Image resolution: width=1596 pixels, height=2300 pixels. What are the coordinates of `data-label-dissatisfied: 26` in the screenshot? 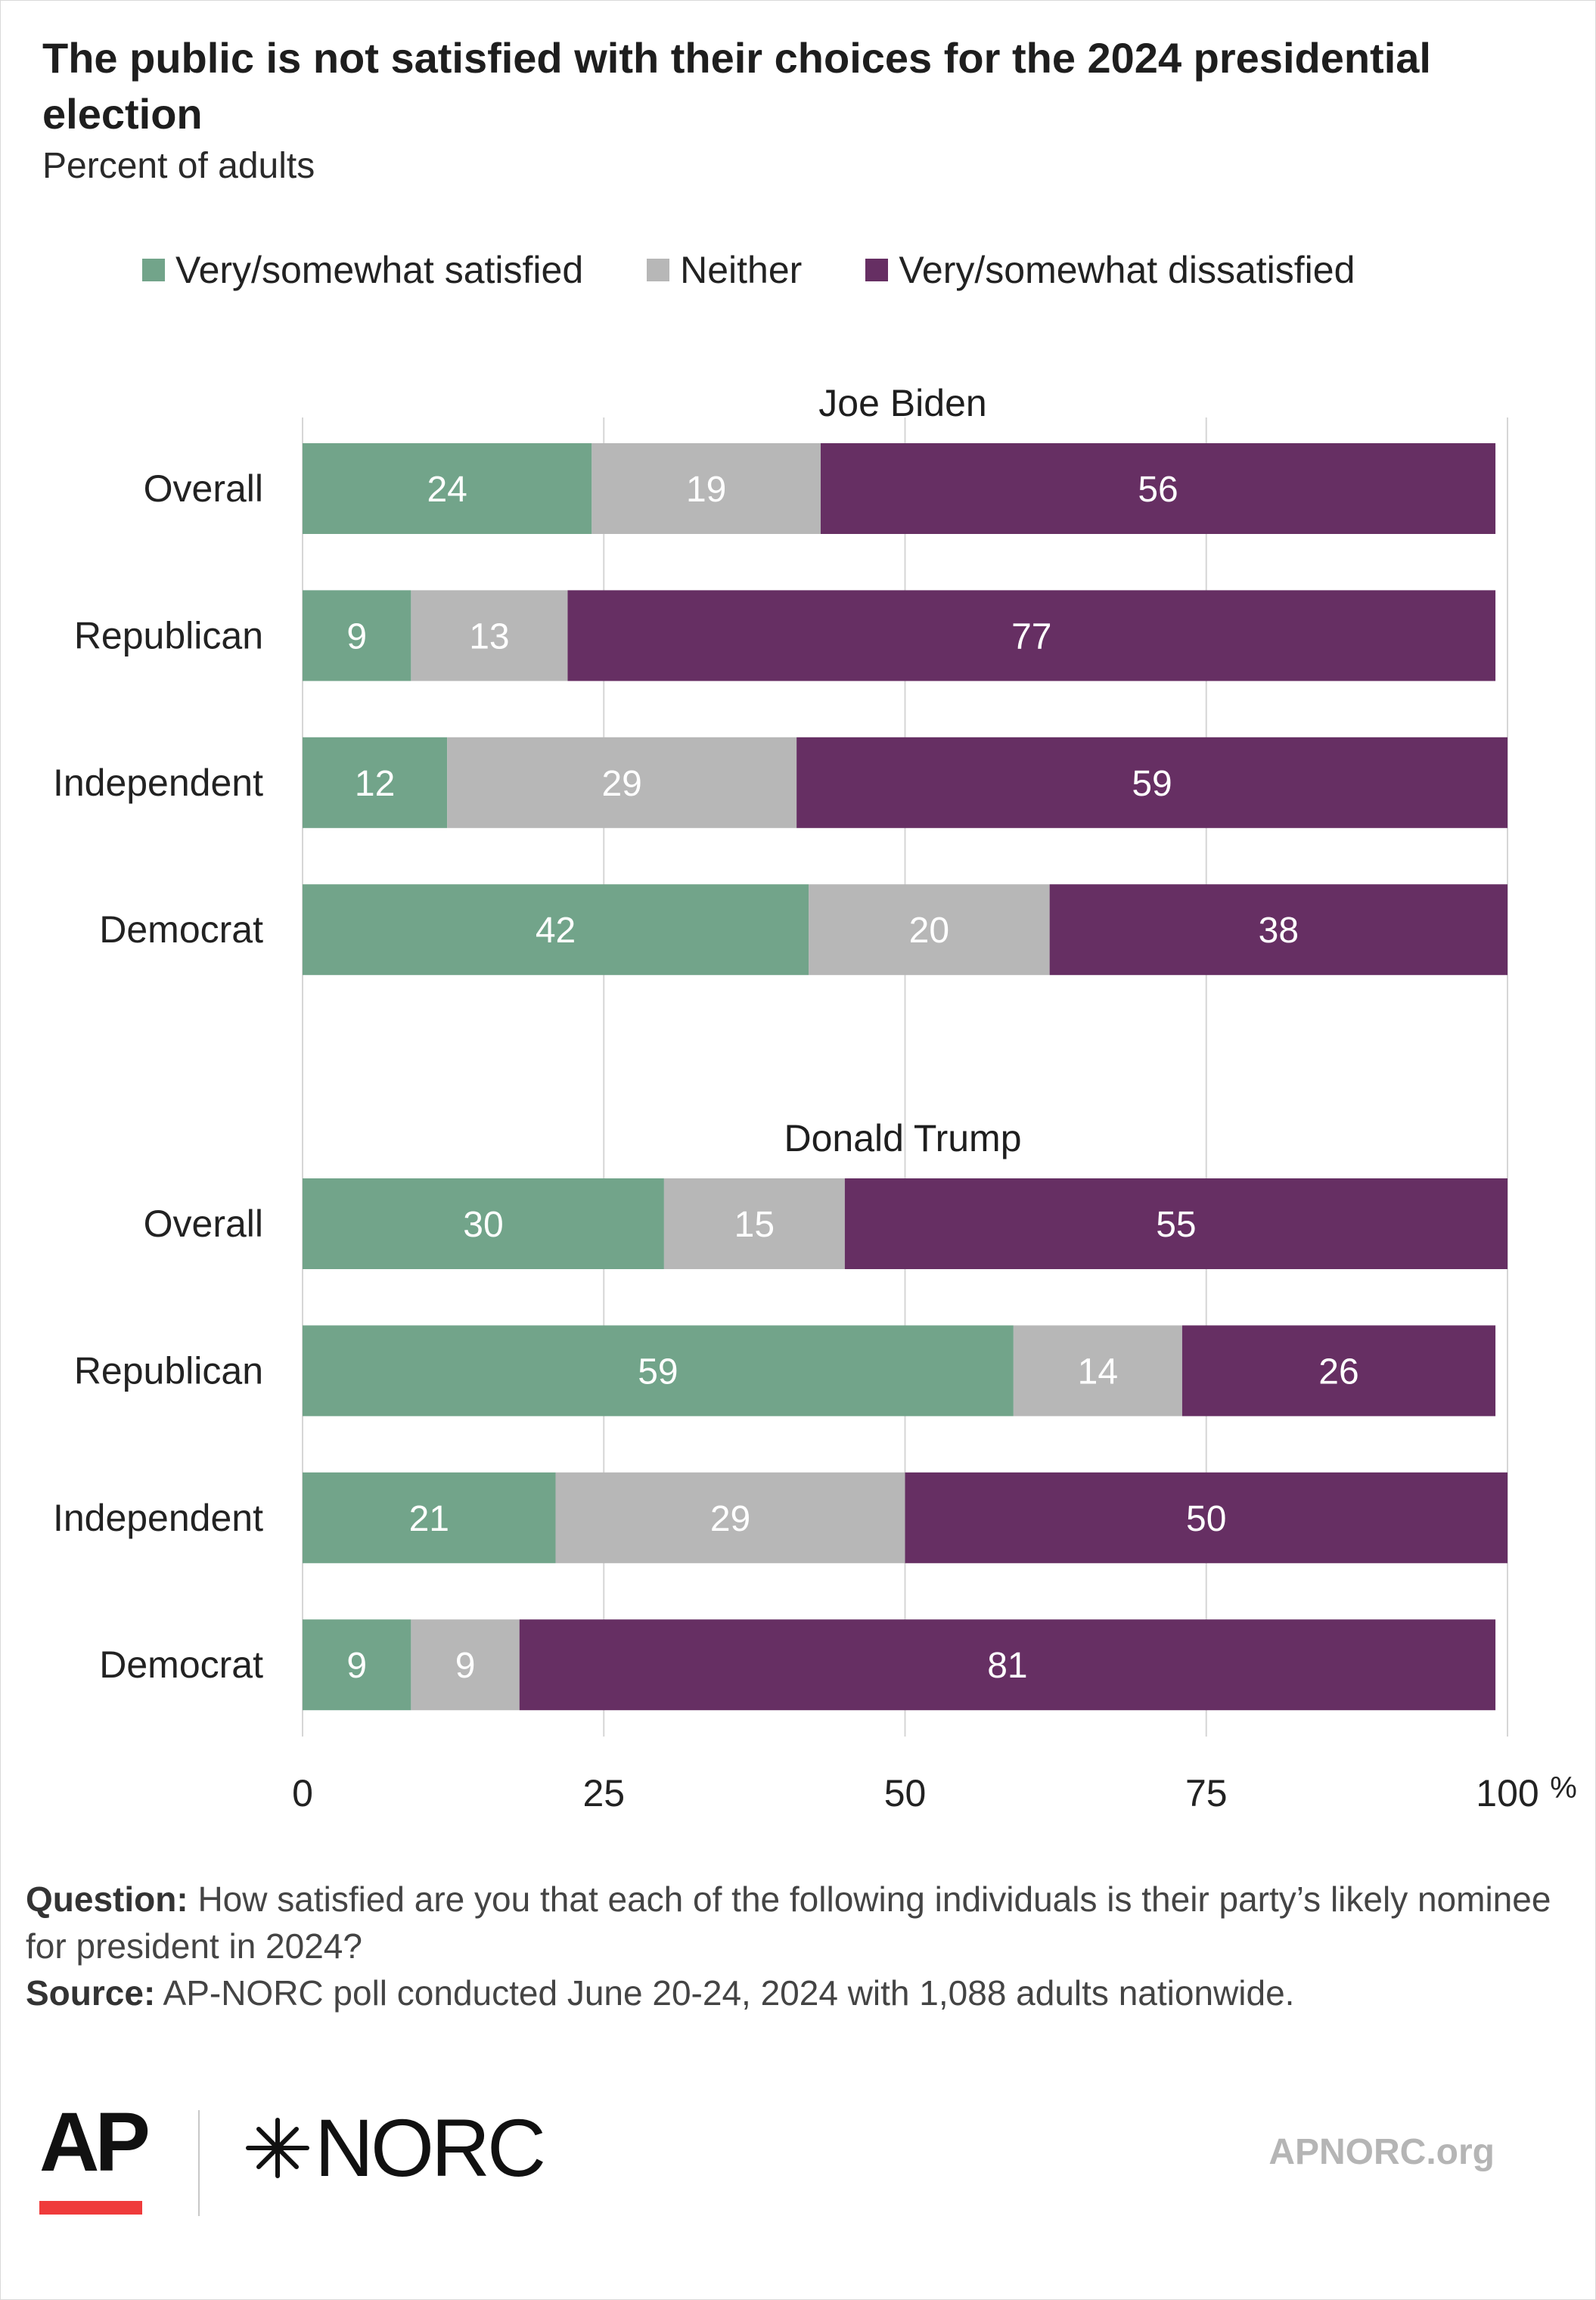 It's located at (1338, 1372).